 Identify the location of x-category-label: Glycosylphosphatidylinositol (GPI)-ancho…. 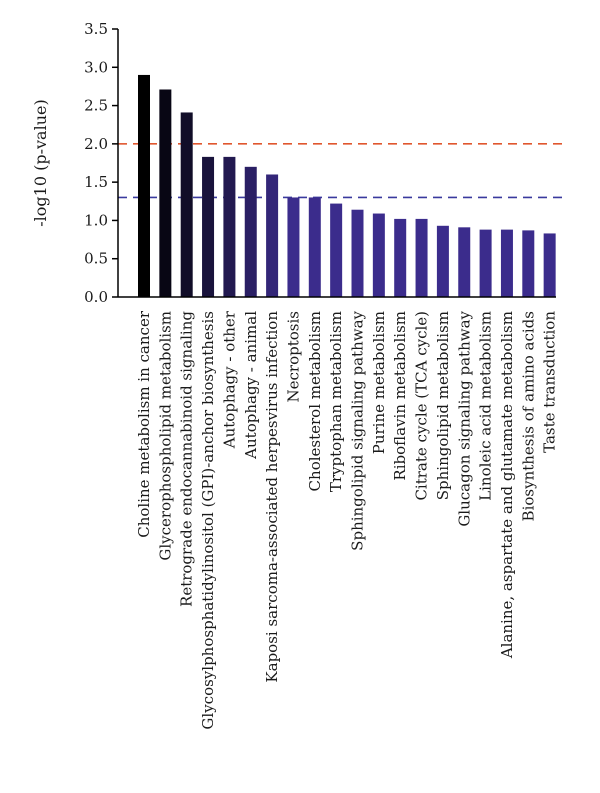
(208, 520).